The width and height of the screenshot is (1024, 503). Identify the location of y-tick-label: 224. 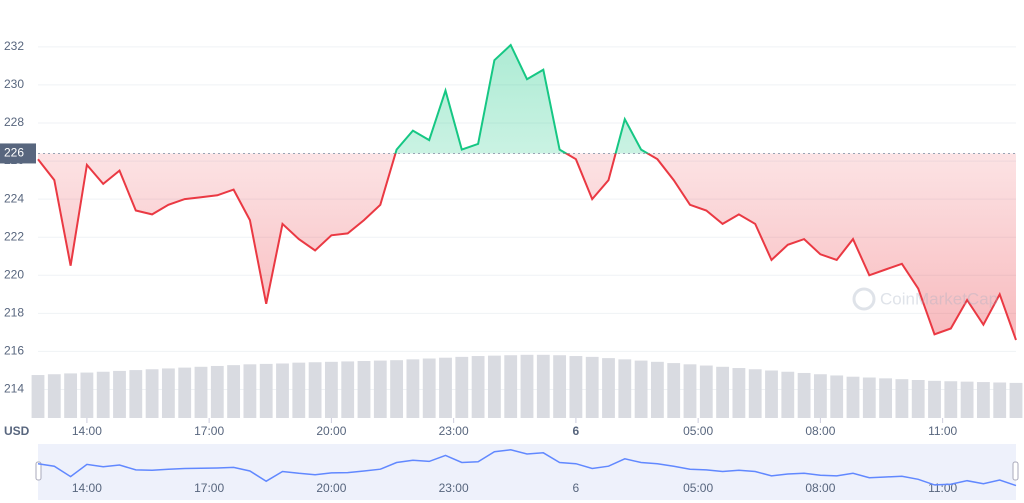
(14, 198).